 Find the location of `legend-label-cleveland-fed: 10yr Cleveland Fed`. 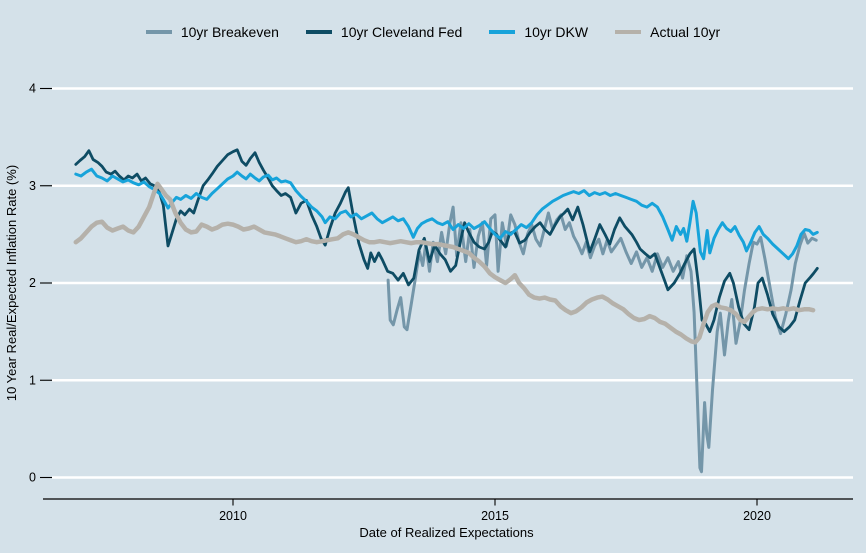

legend-label-cleveland-fed: 10yr Cleveland Fed is located at coordinates (401, 32).